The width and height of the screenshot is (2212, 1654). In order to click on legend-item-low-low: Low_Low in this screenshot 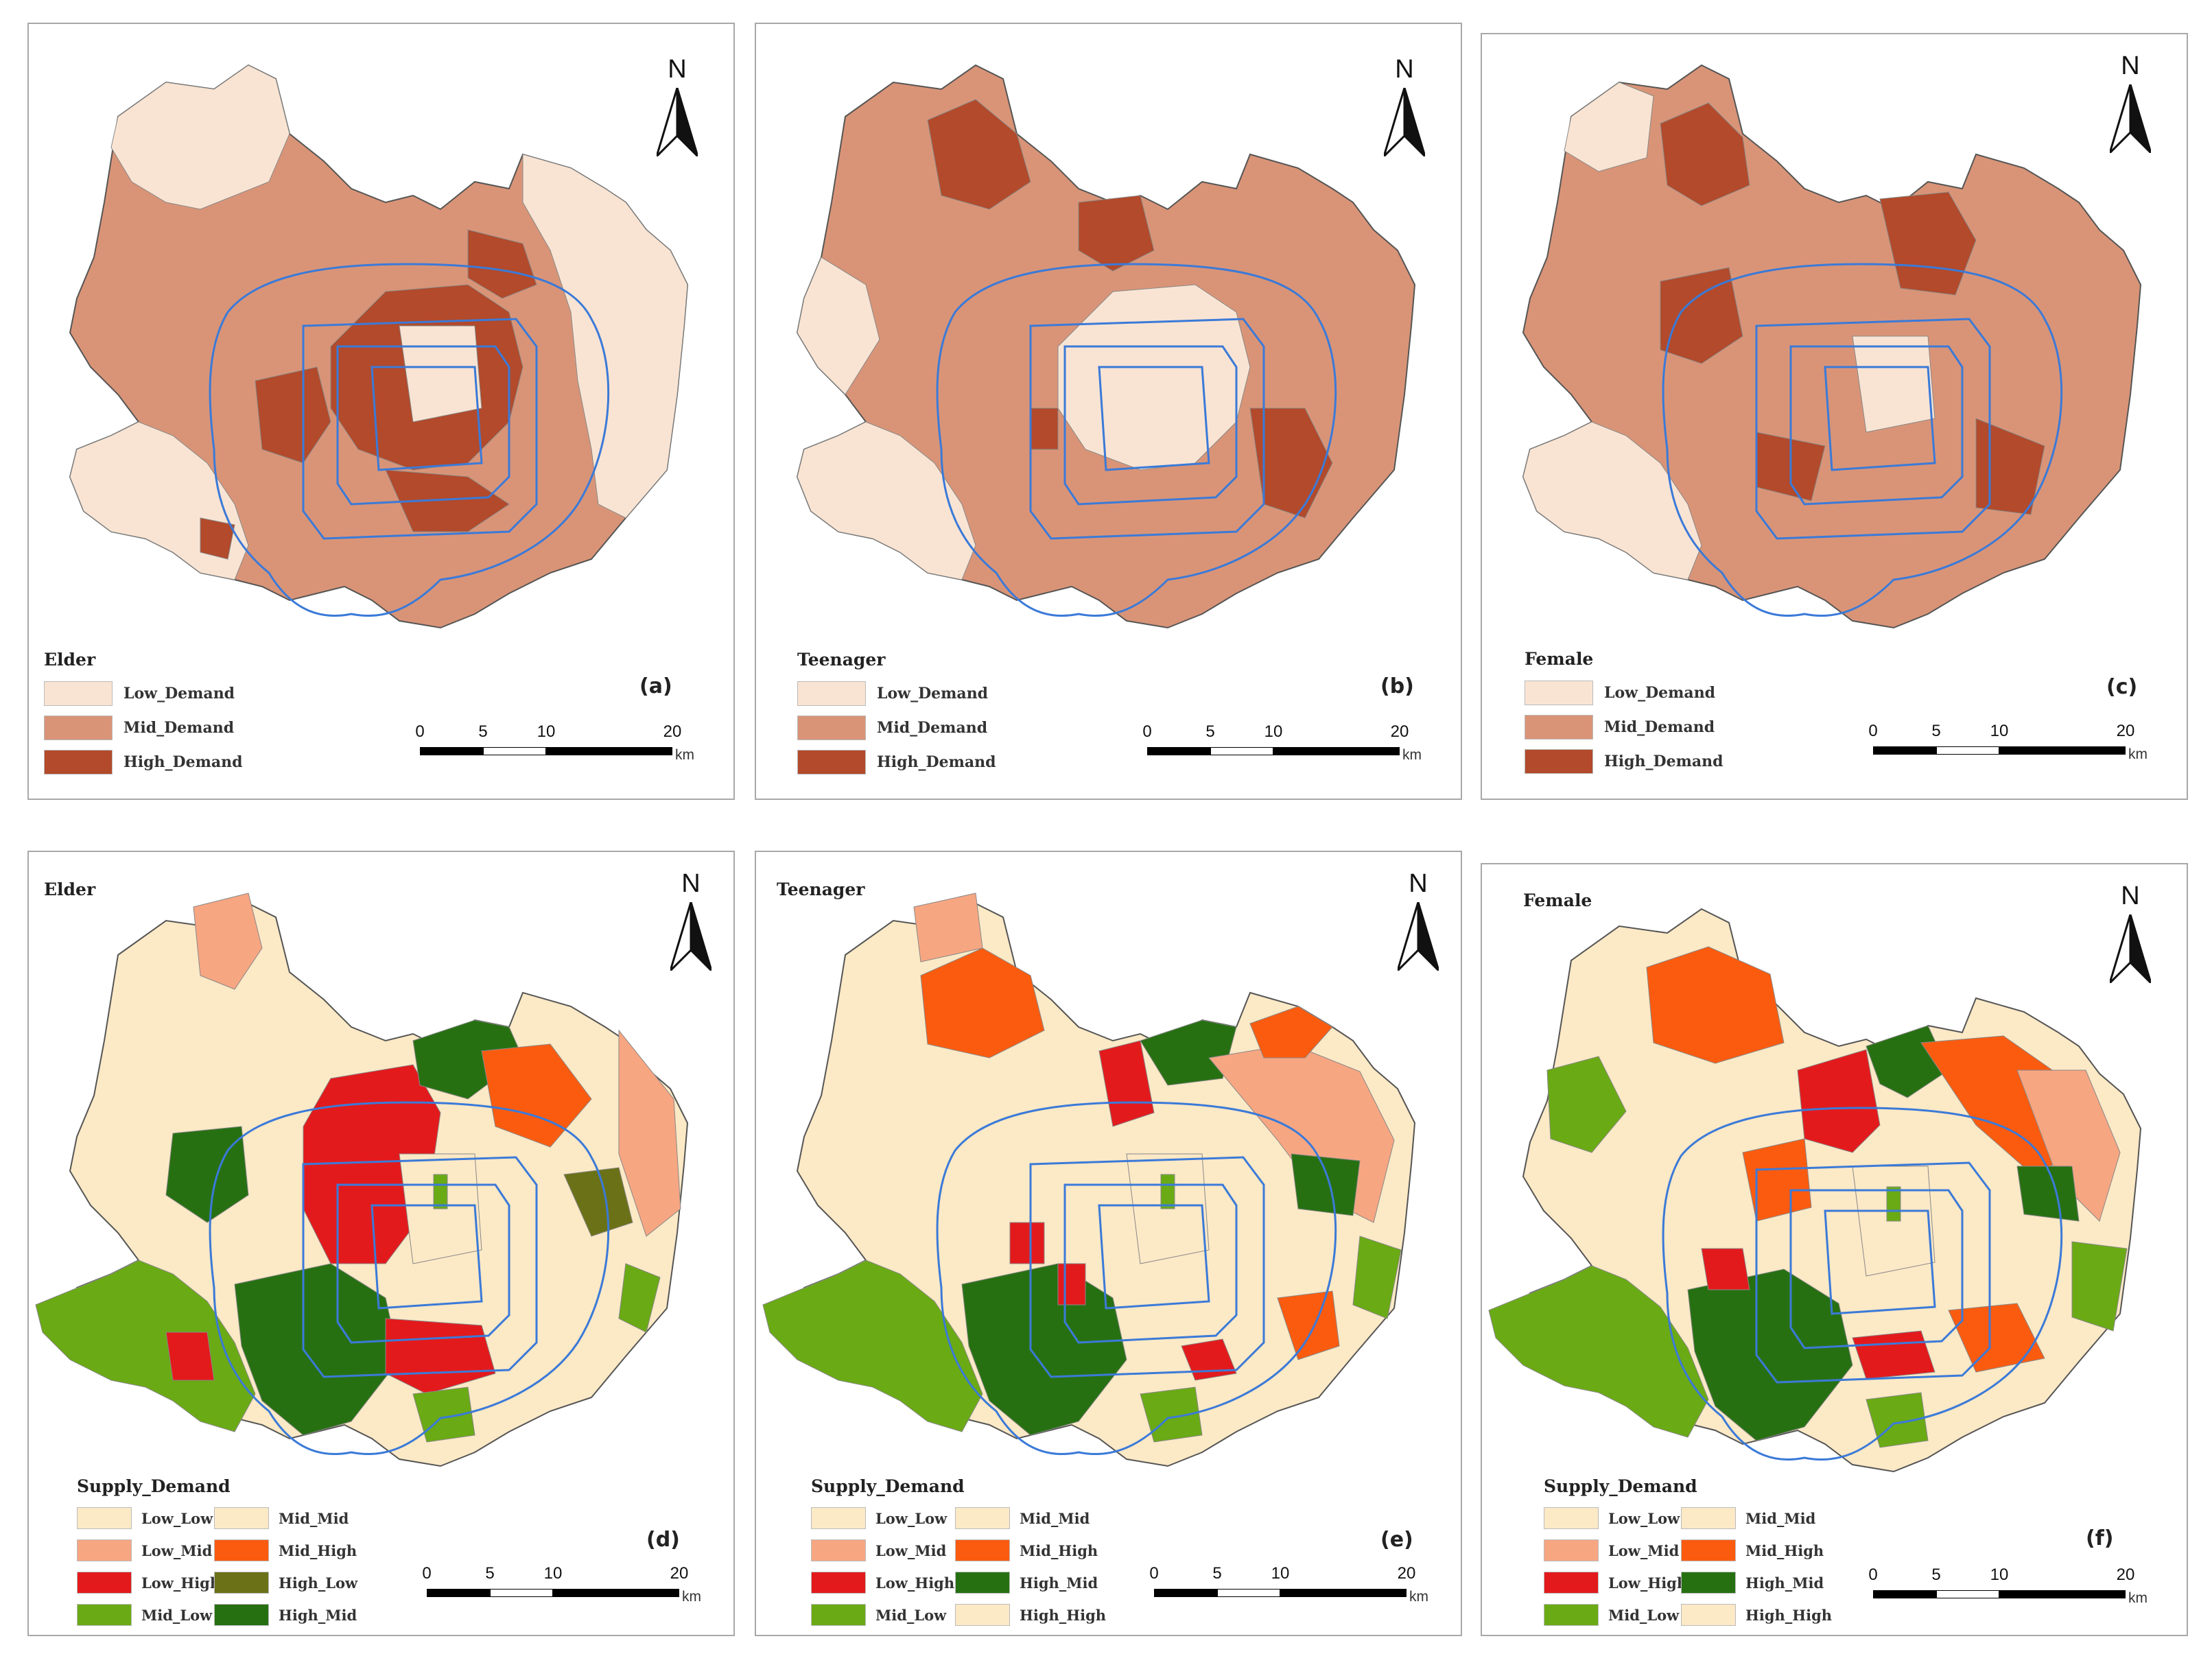, I will do `click(879, 1518)`.